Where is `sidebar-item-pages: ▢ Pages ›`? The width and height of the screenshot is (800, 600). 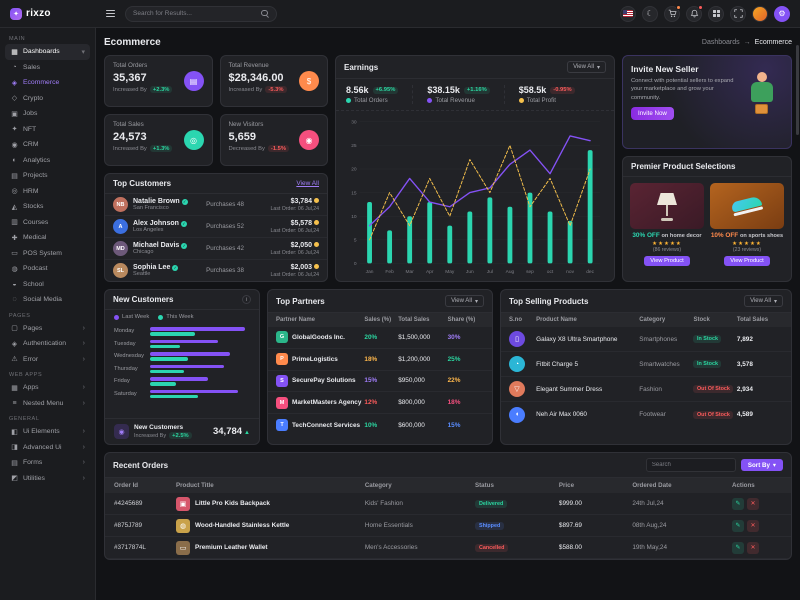
sidebar-item-pages: ▢ Pages › is located at coordinates (48, 328).